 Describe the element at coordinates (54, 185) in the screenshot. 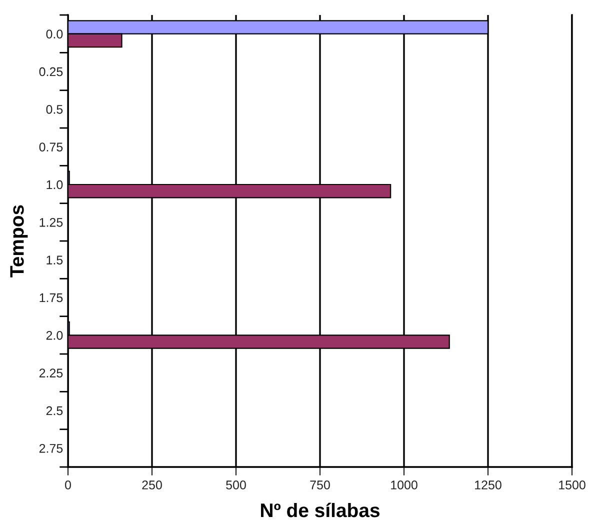

I see `y-tick-label: 1.0` at that location.